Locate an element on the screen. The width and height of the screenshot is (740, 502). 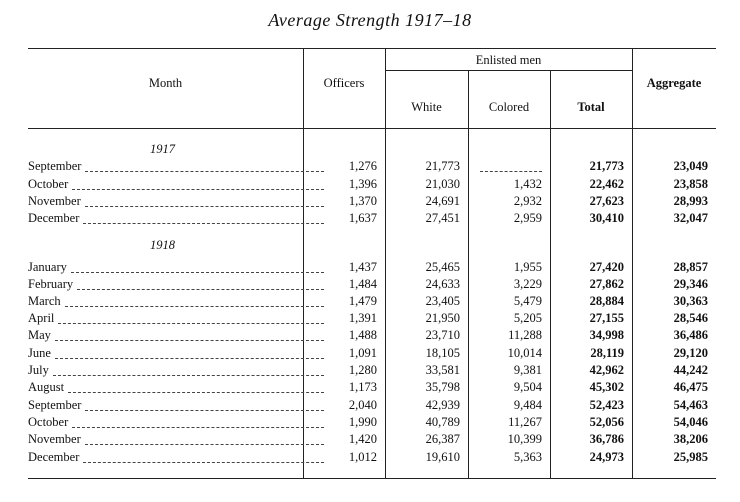
number-cell: 21,773 is located at coordinates (442, 166).